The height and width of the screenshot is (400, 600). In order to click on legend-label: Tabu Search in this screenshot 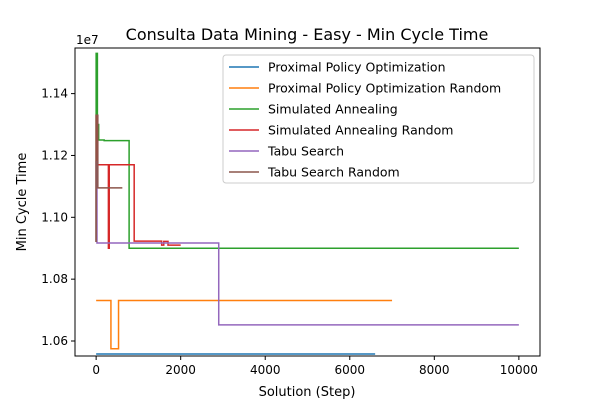, I will do `click(305, 151)`.